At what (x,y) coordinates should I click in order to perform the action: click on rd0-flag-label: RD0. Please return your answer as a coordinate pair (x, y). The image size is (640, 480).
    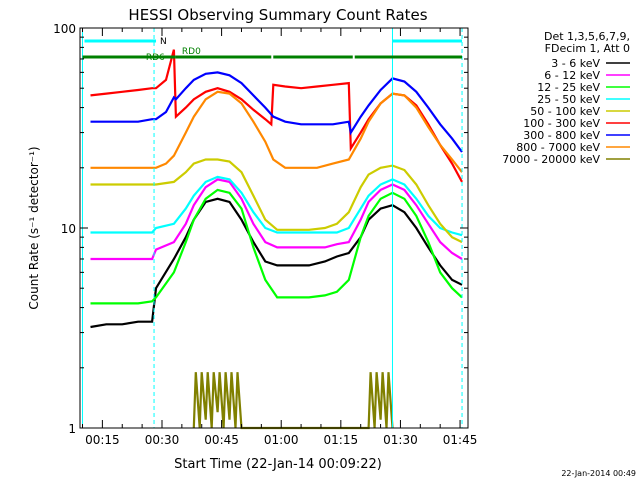
    Looking at the image, I should click on (191, 52).